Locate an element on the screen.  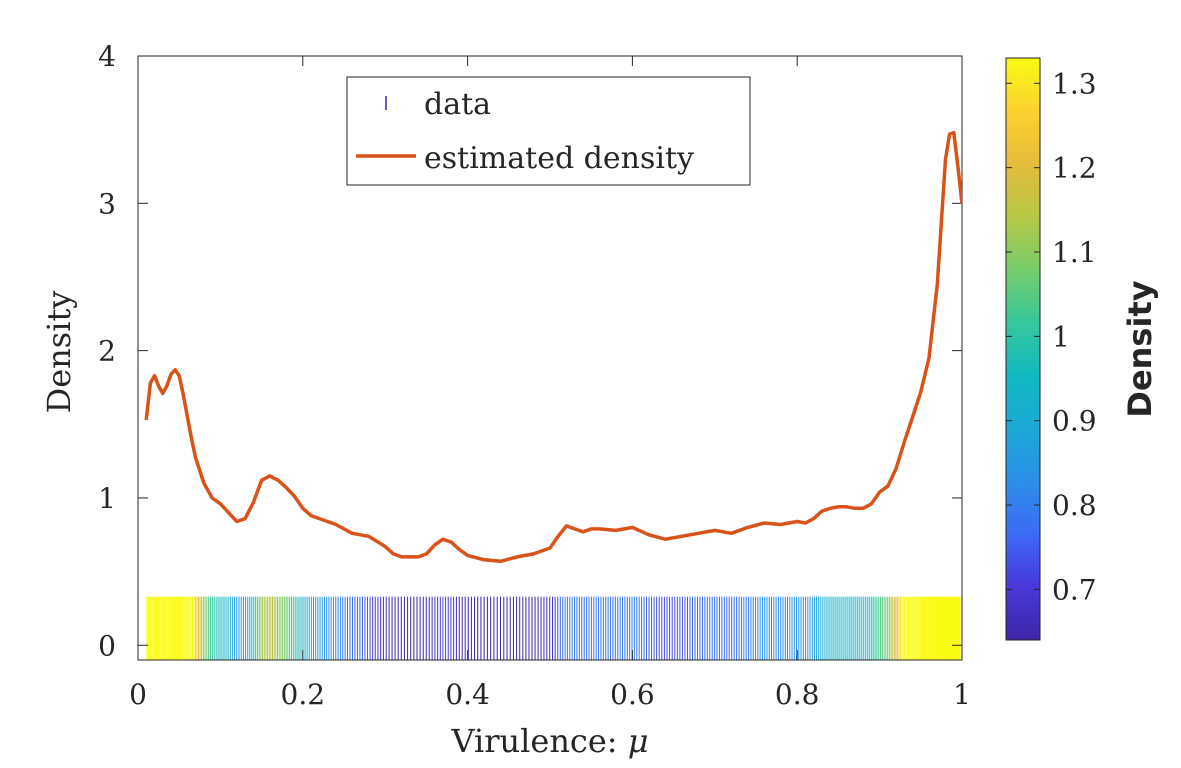
legend-density-label: estimated density is located at coordinates (559, 158).